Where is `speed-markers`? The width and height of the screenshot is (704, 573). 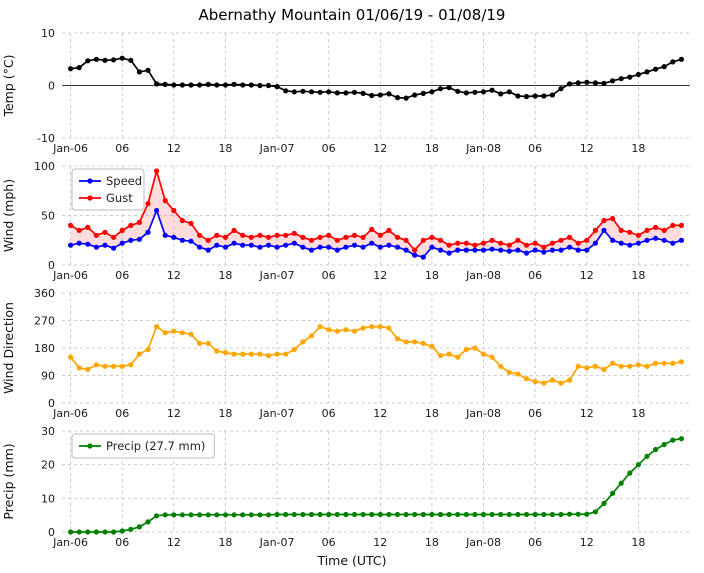 speed-markers is located at coordinates (376, 233).